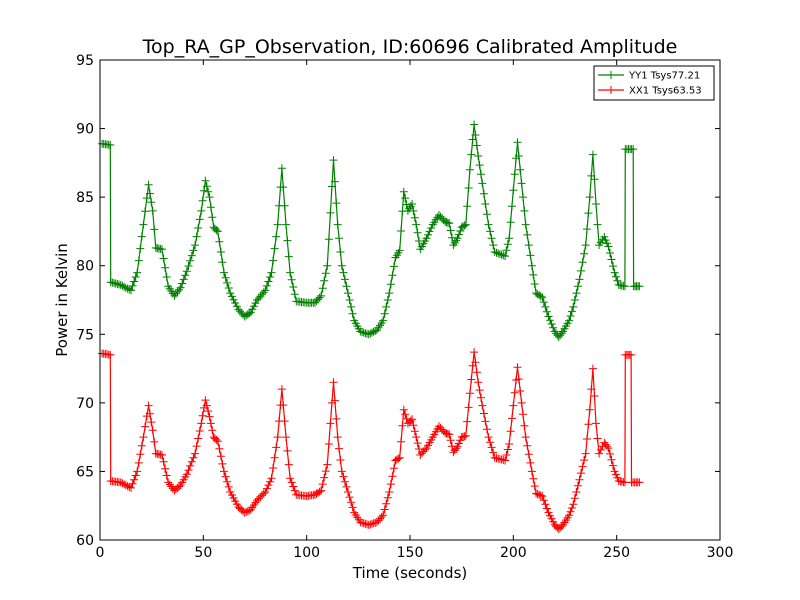 Image resolution: width=800 pixels, height=600 pixels. What do you see at coordinates (203, 553) in the screenshot?
I see `x-tick-label: 50` at bounding box center [203, 553].